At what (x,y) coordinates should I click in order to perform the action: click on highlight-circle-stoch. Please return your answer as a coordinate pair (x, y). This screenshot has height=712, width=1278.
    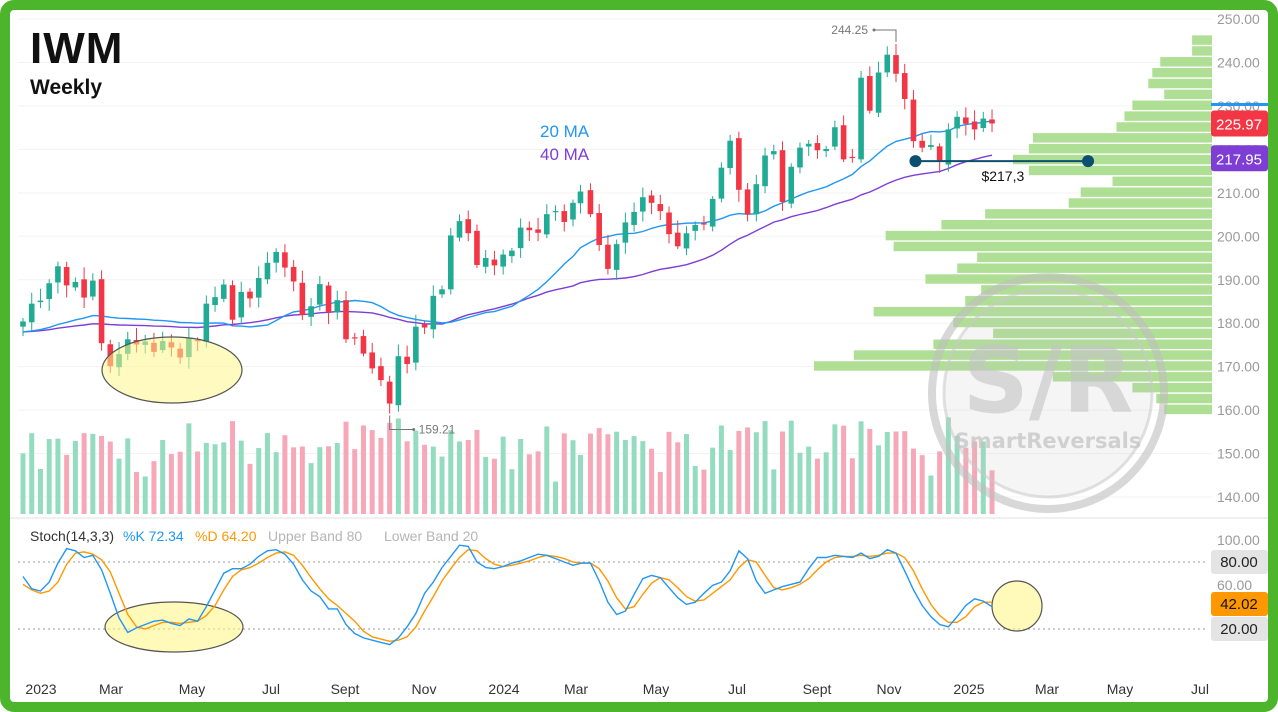
    Looking at the image, I should click on (1017, 606).